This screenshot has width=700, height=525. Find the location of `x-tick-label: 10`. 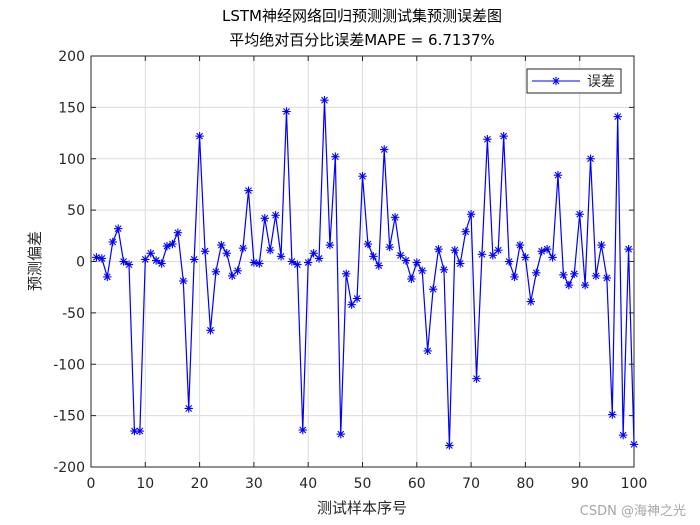

x-tick-label: 10 is located at coordinates (145, 484).